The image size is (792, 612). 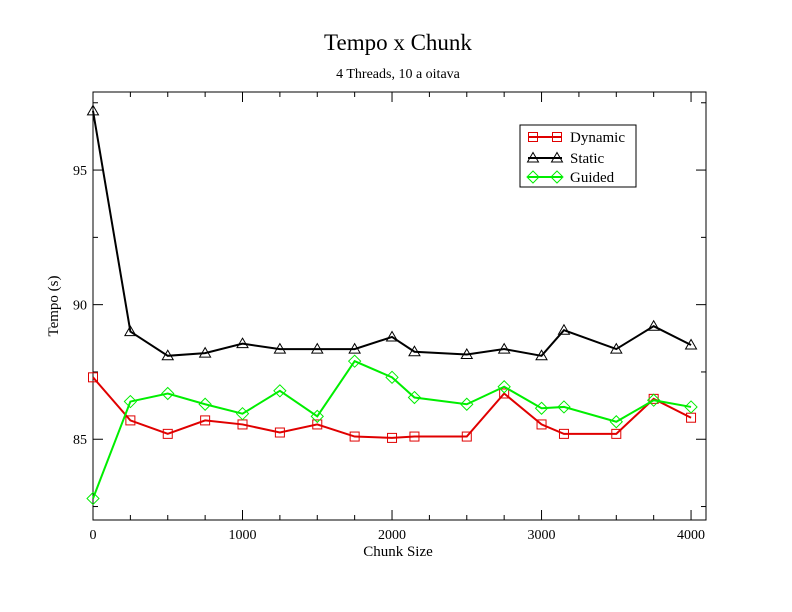 What do you see at coordinates (565, 159) in the screenshot?
I see `legend-entry-static: Static` at bounding box center [565, 159].